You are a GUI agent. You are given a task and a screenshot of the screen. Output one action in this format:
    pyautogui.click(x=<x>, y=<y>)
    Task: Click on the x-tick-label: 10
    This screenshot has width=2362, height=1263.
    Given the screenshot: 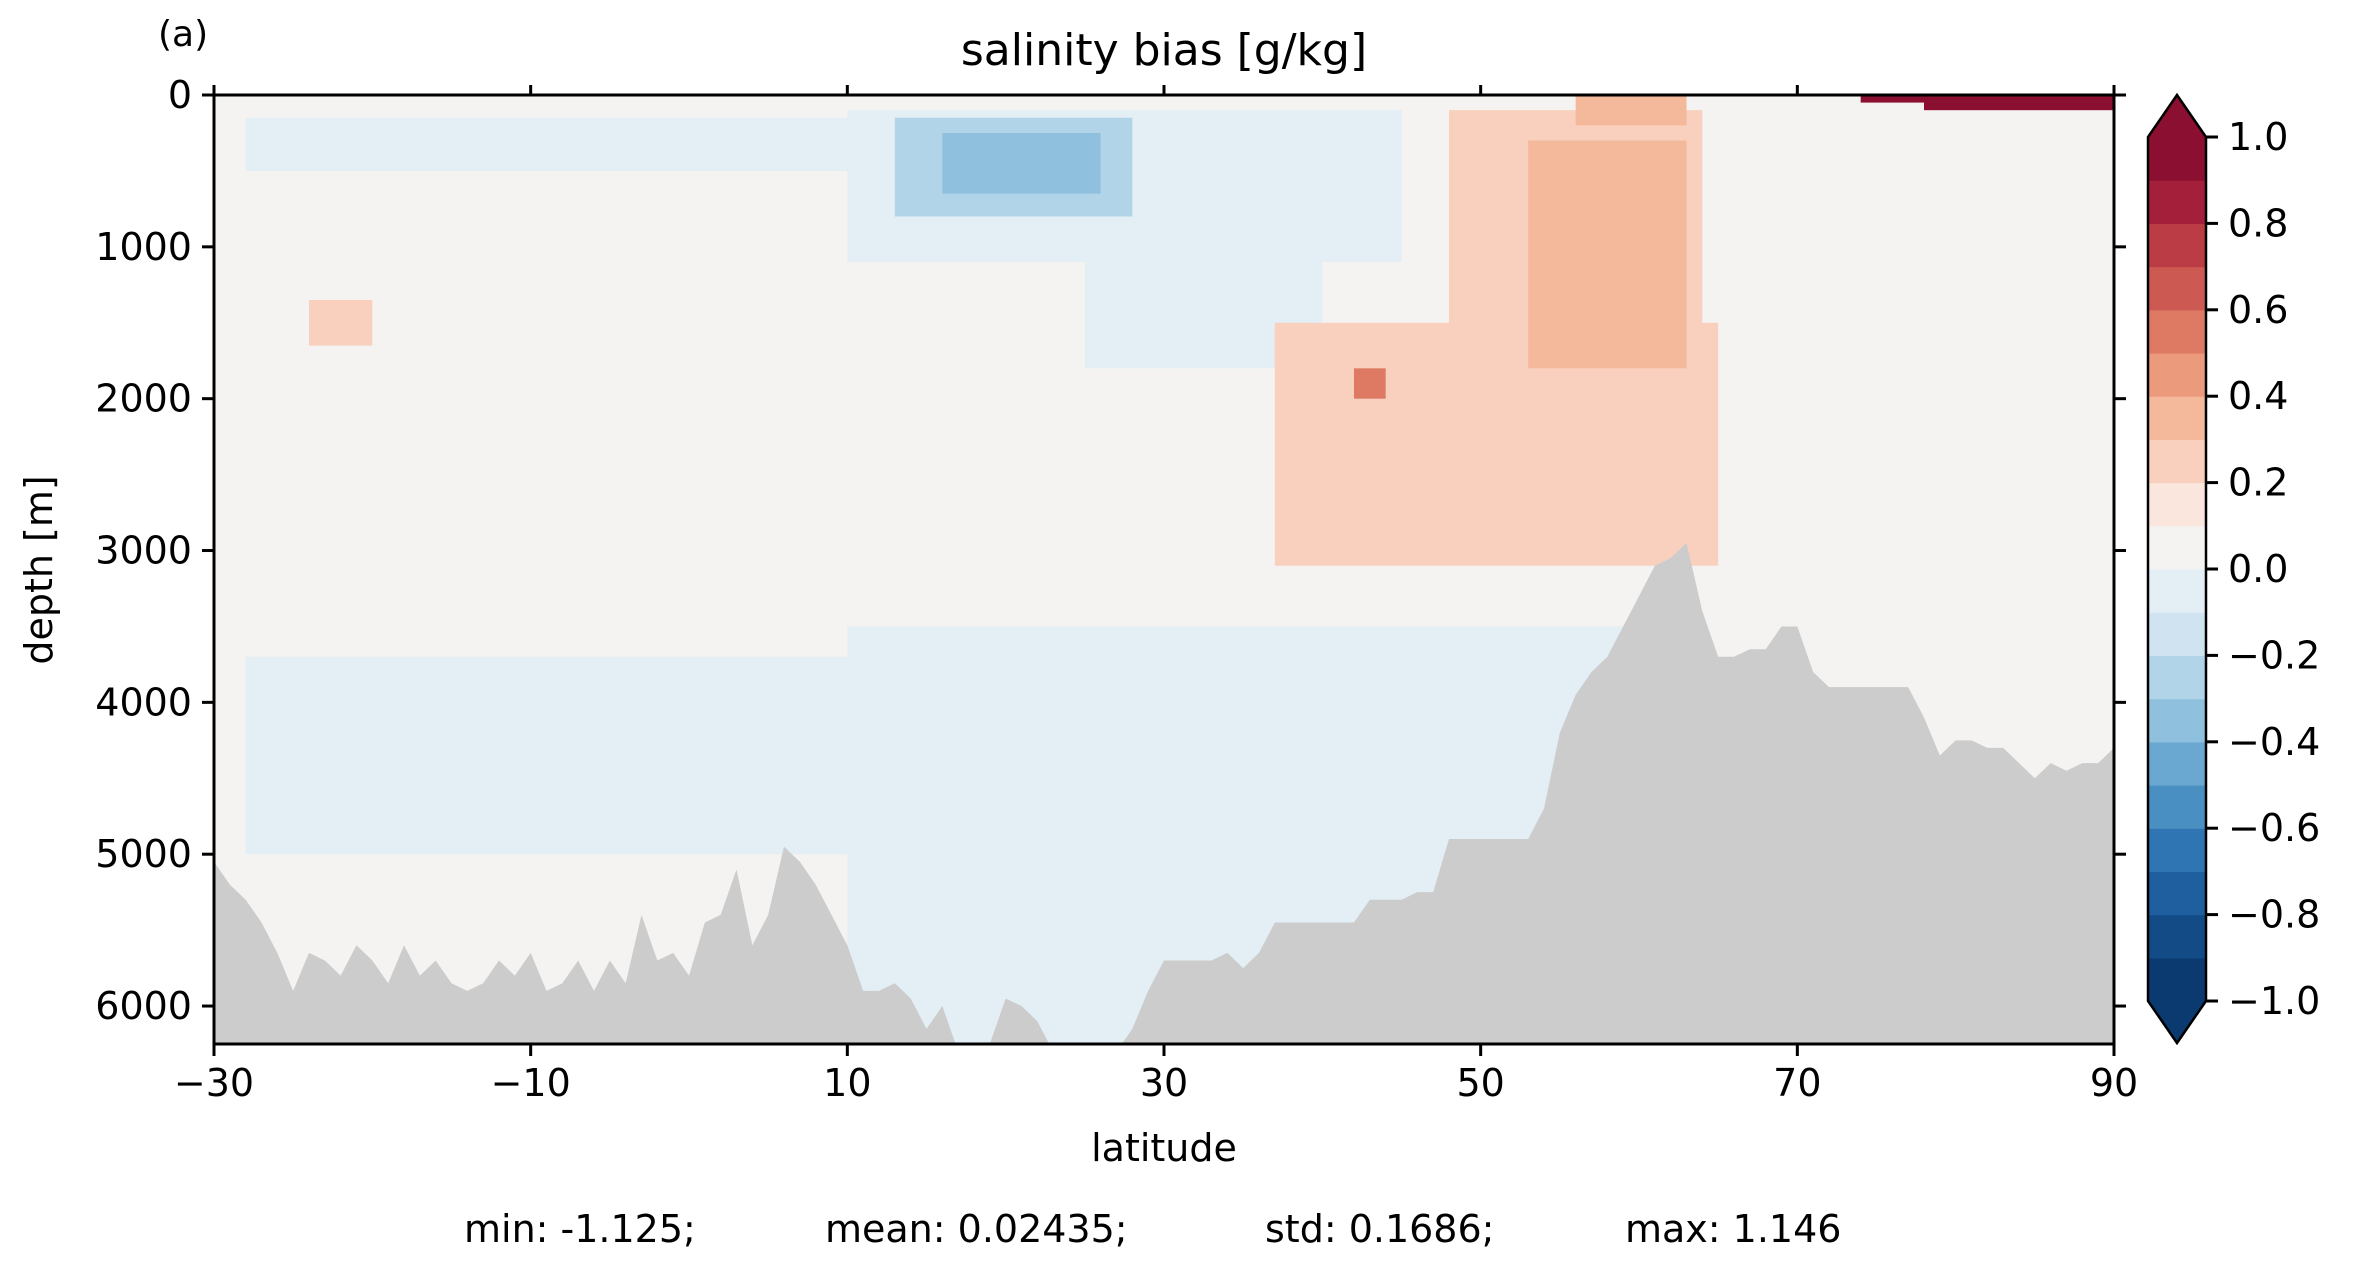 What is the action you would take?
    pyautogui.click(x=847, y=1083)
    